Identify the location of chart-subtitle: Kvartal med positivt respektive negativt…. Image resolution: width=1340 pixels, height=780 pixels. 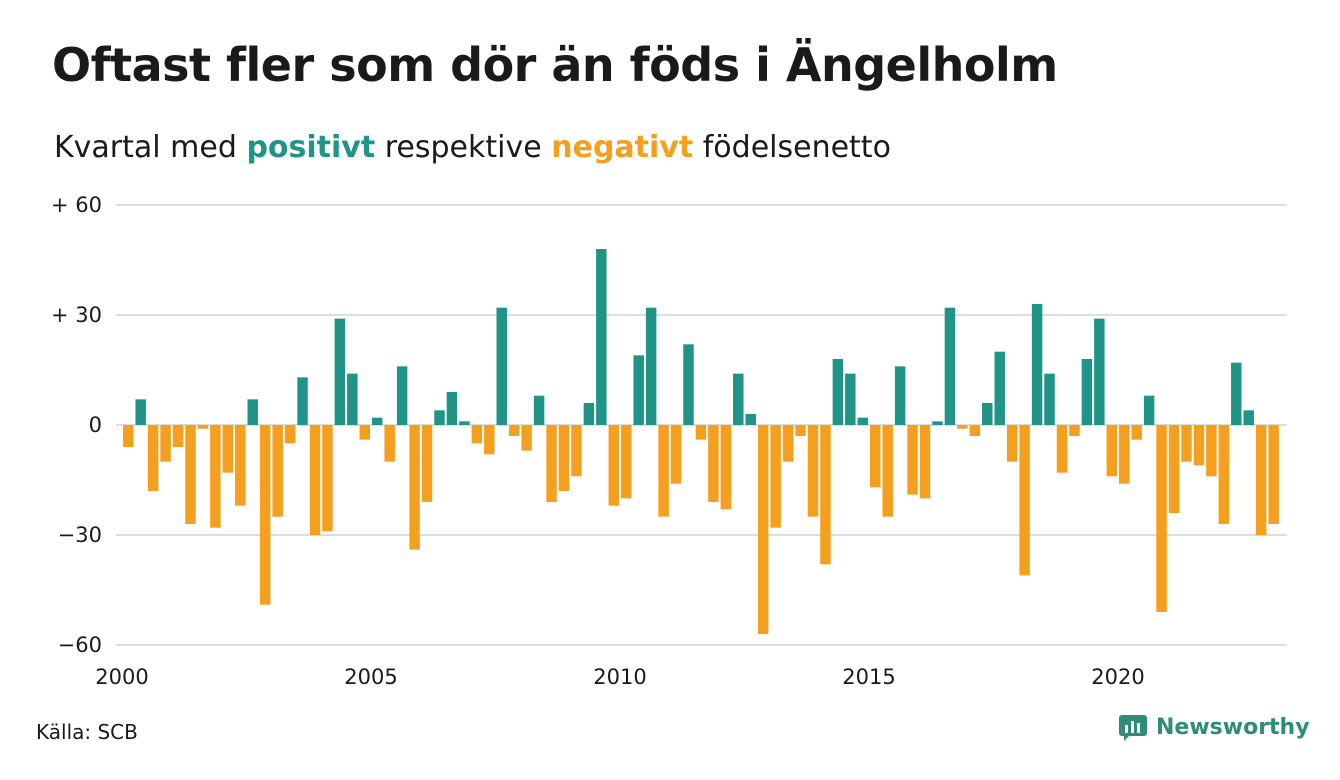
(472, 147).